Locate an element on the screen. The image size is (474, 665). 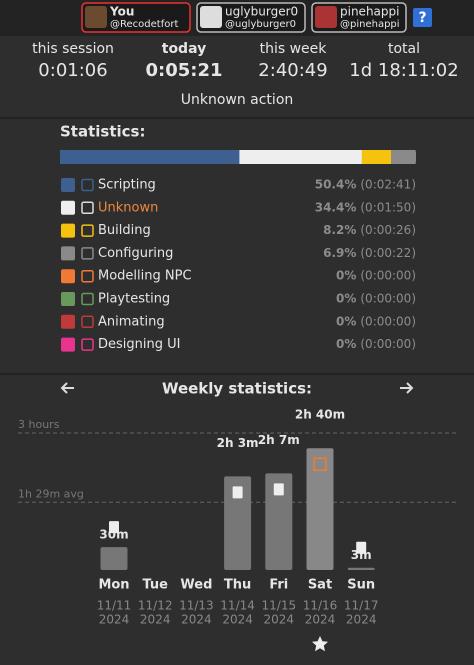
user-name: pinehappi is located at coordinates (369, 12).